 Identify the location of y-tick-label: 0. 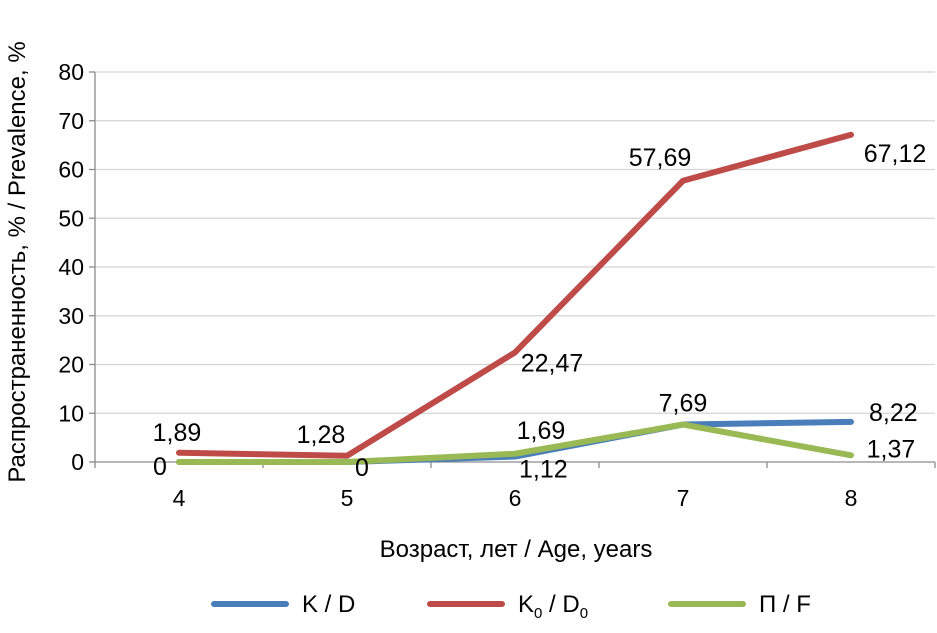
(77, 462).